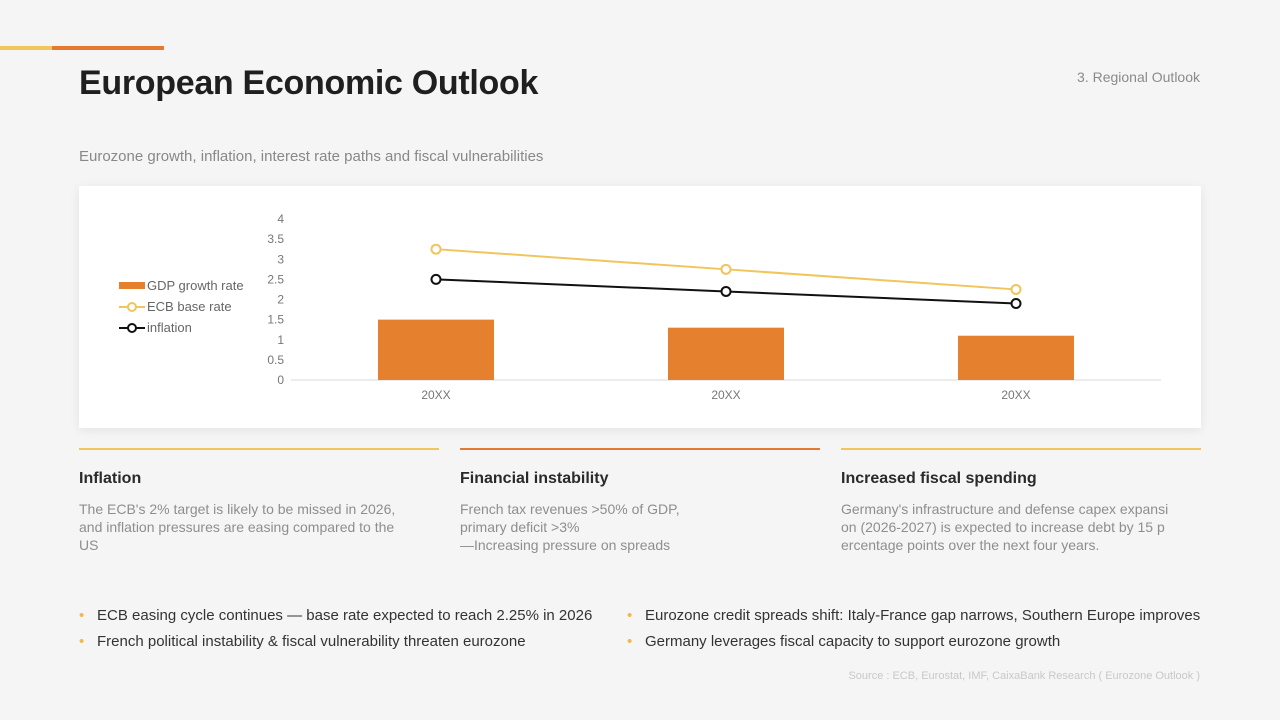  What do you see at coordinates (280, 219) in the screenshot?
I see `y-tick-label: 4` at bounding box center [280, 219].